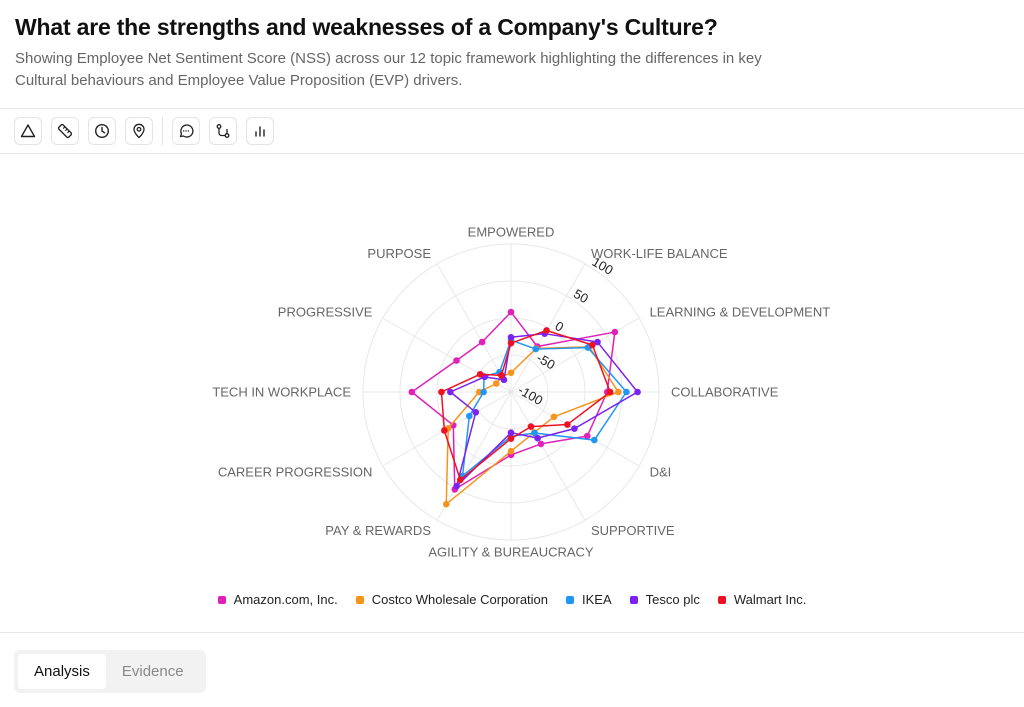  Describe the element at coordinates (659, 253) in the screenshot. I see `axis-label: WORK-LIFE BALANCE` at that location.